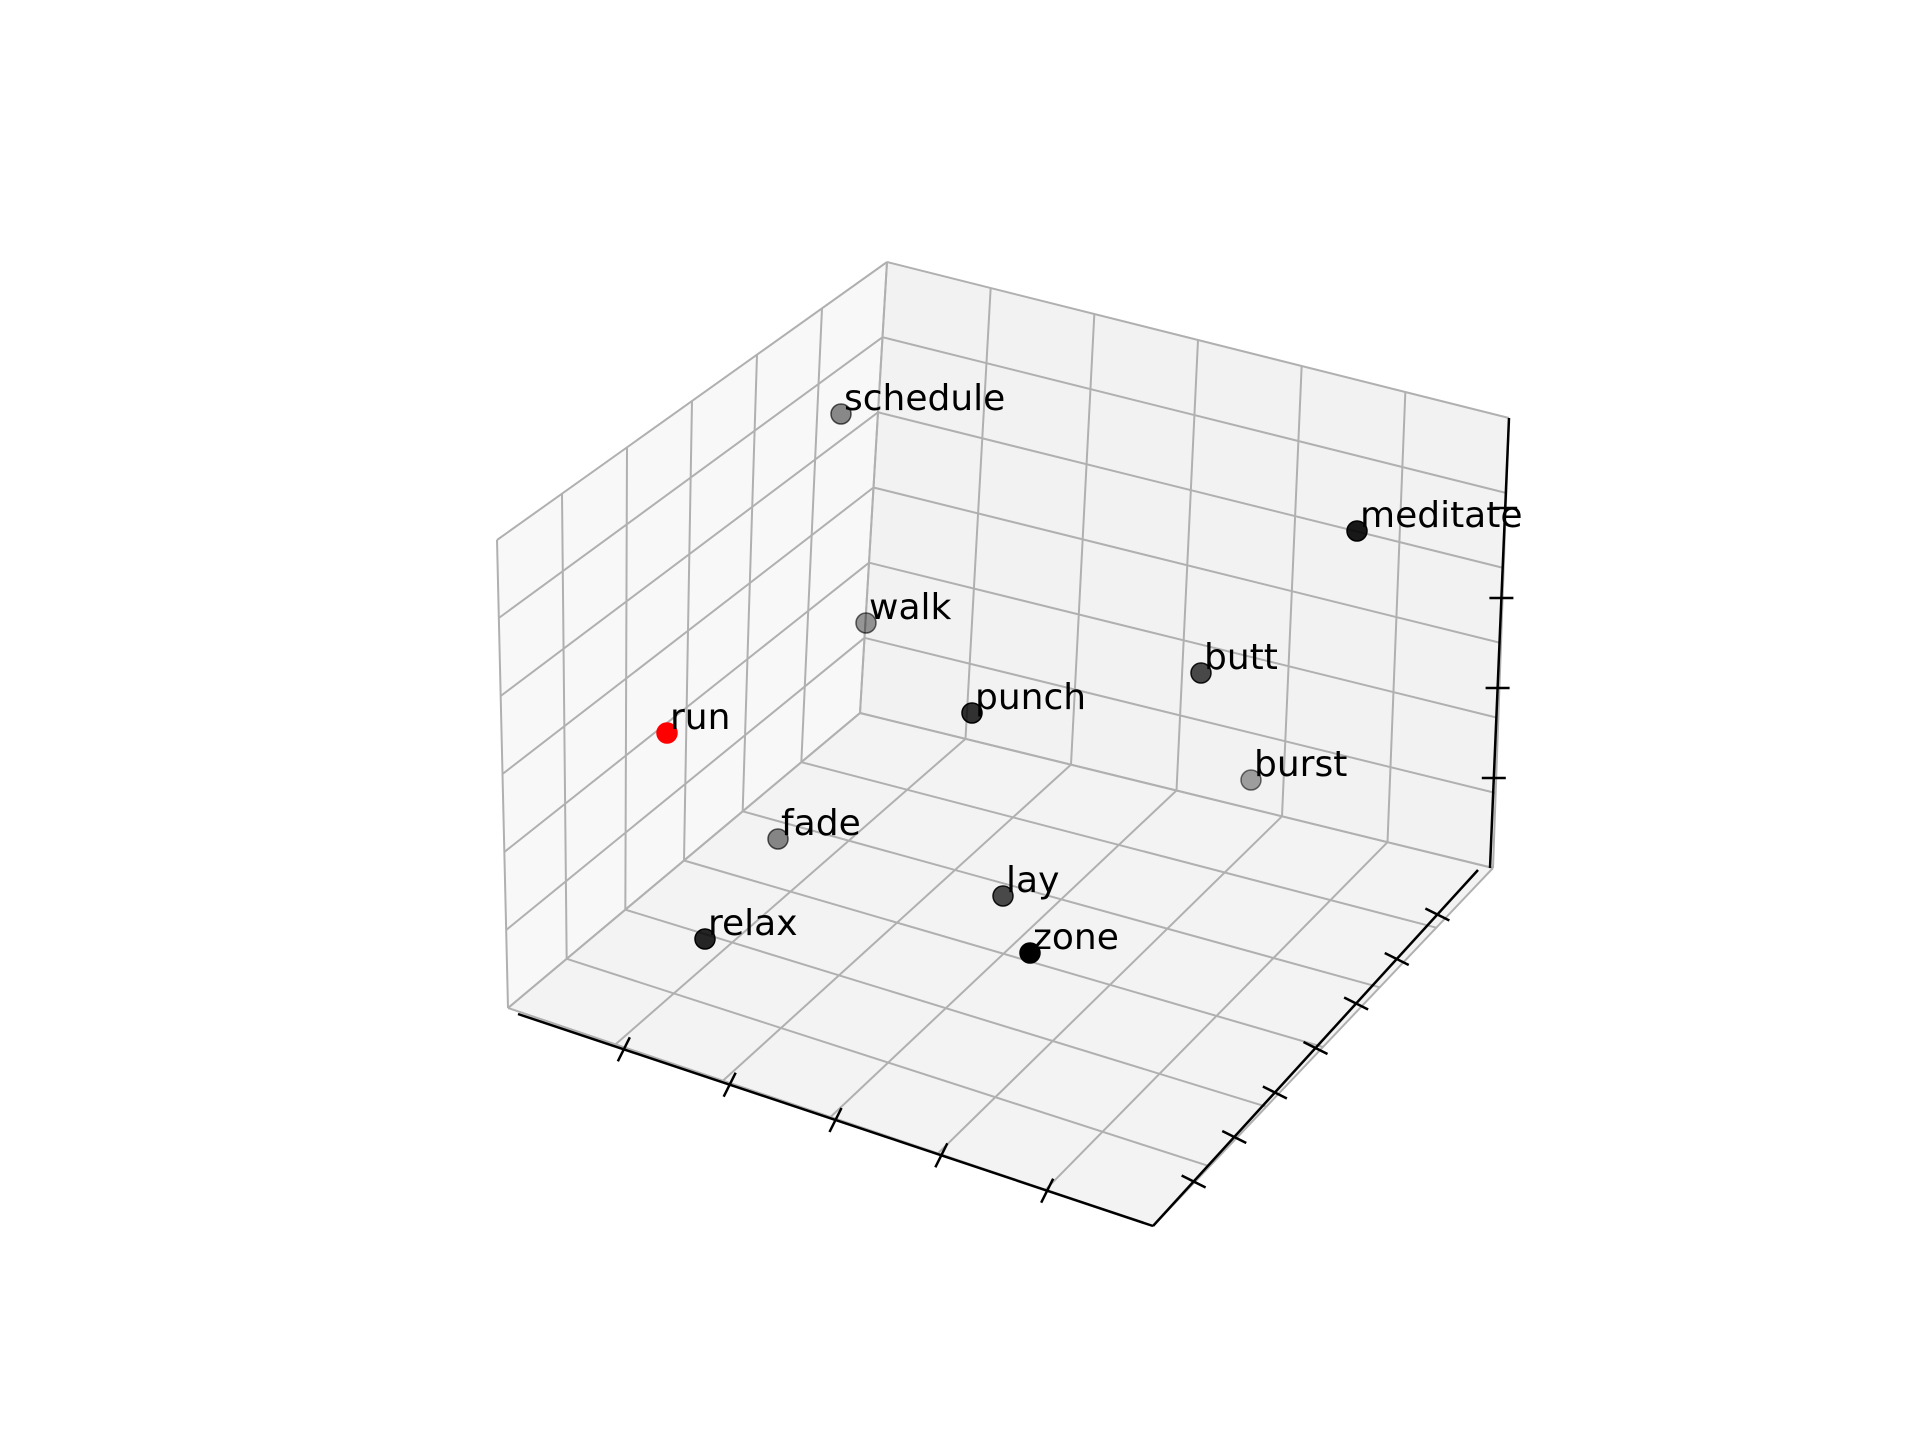 The image size is (1920, 1440). What do you see at coordinates (1032, 880) in the screenshot?
I see `point-label: lay` at bounding box center [1032, 880].